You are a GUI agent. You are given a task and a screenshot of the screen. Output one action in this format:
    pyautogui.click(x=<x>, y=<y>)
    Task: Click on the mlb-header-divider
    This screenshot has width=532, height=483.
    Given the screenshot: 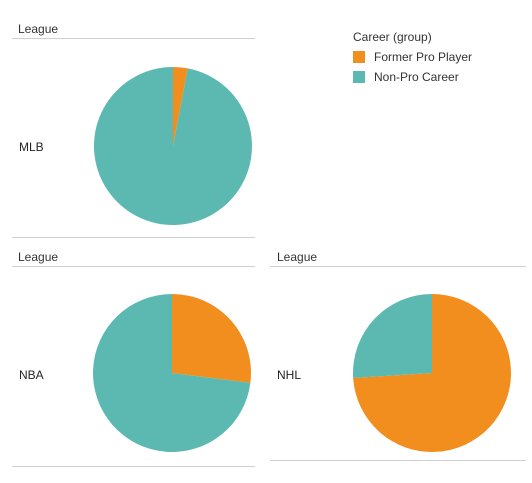 What is the action you would take?
    pyautogui.click(x=133, y=38)
    